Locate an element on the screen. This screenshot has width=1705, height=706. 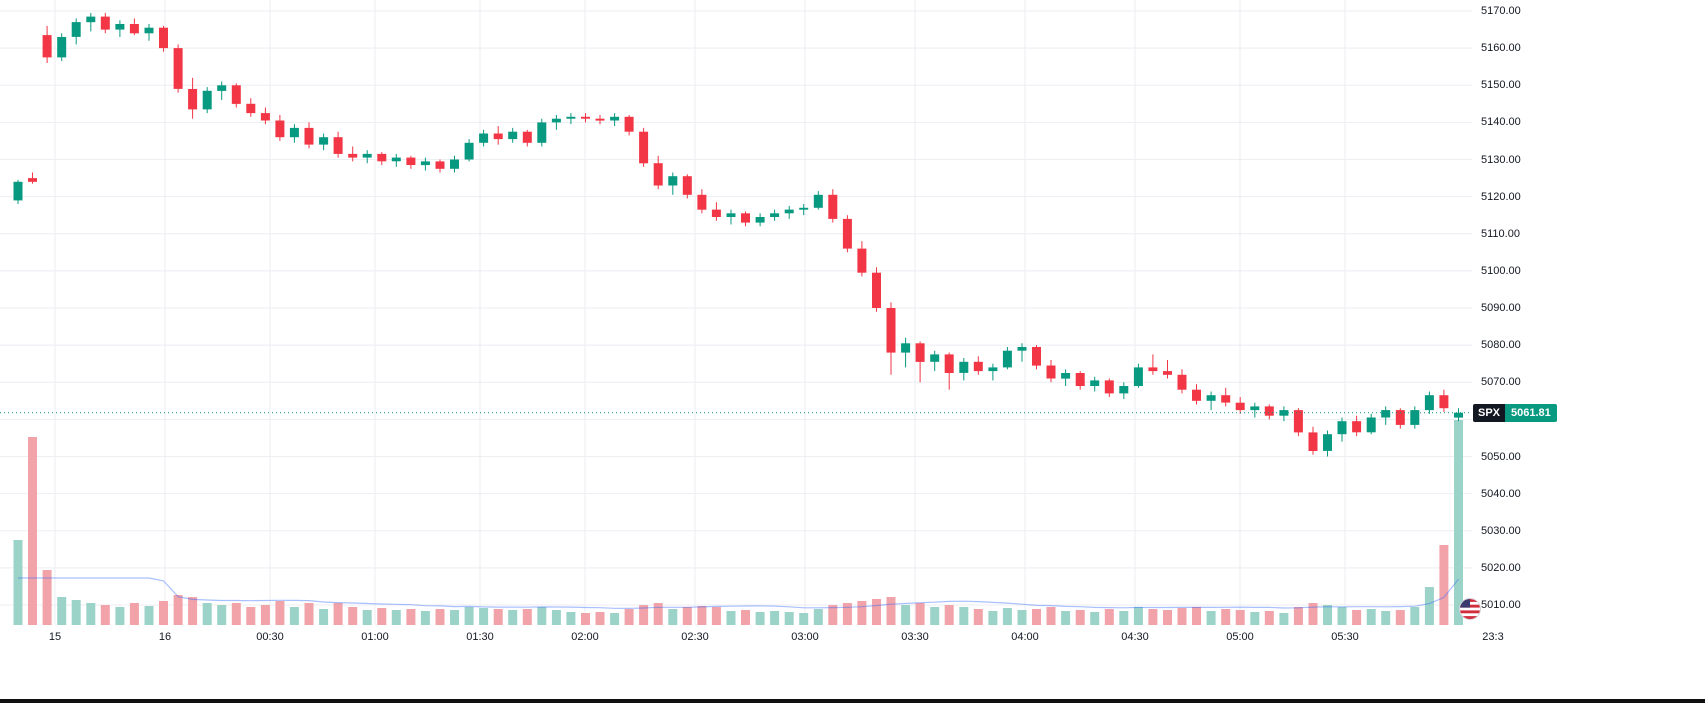
time-axis-label: 15 is located at coordinates (55, 637).